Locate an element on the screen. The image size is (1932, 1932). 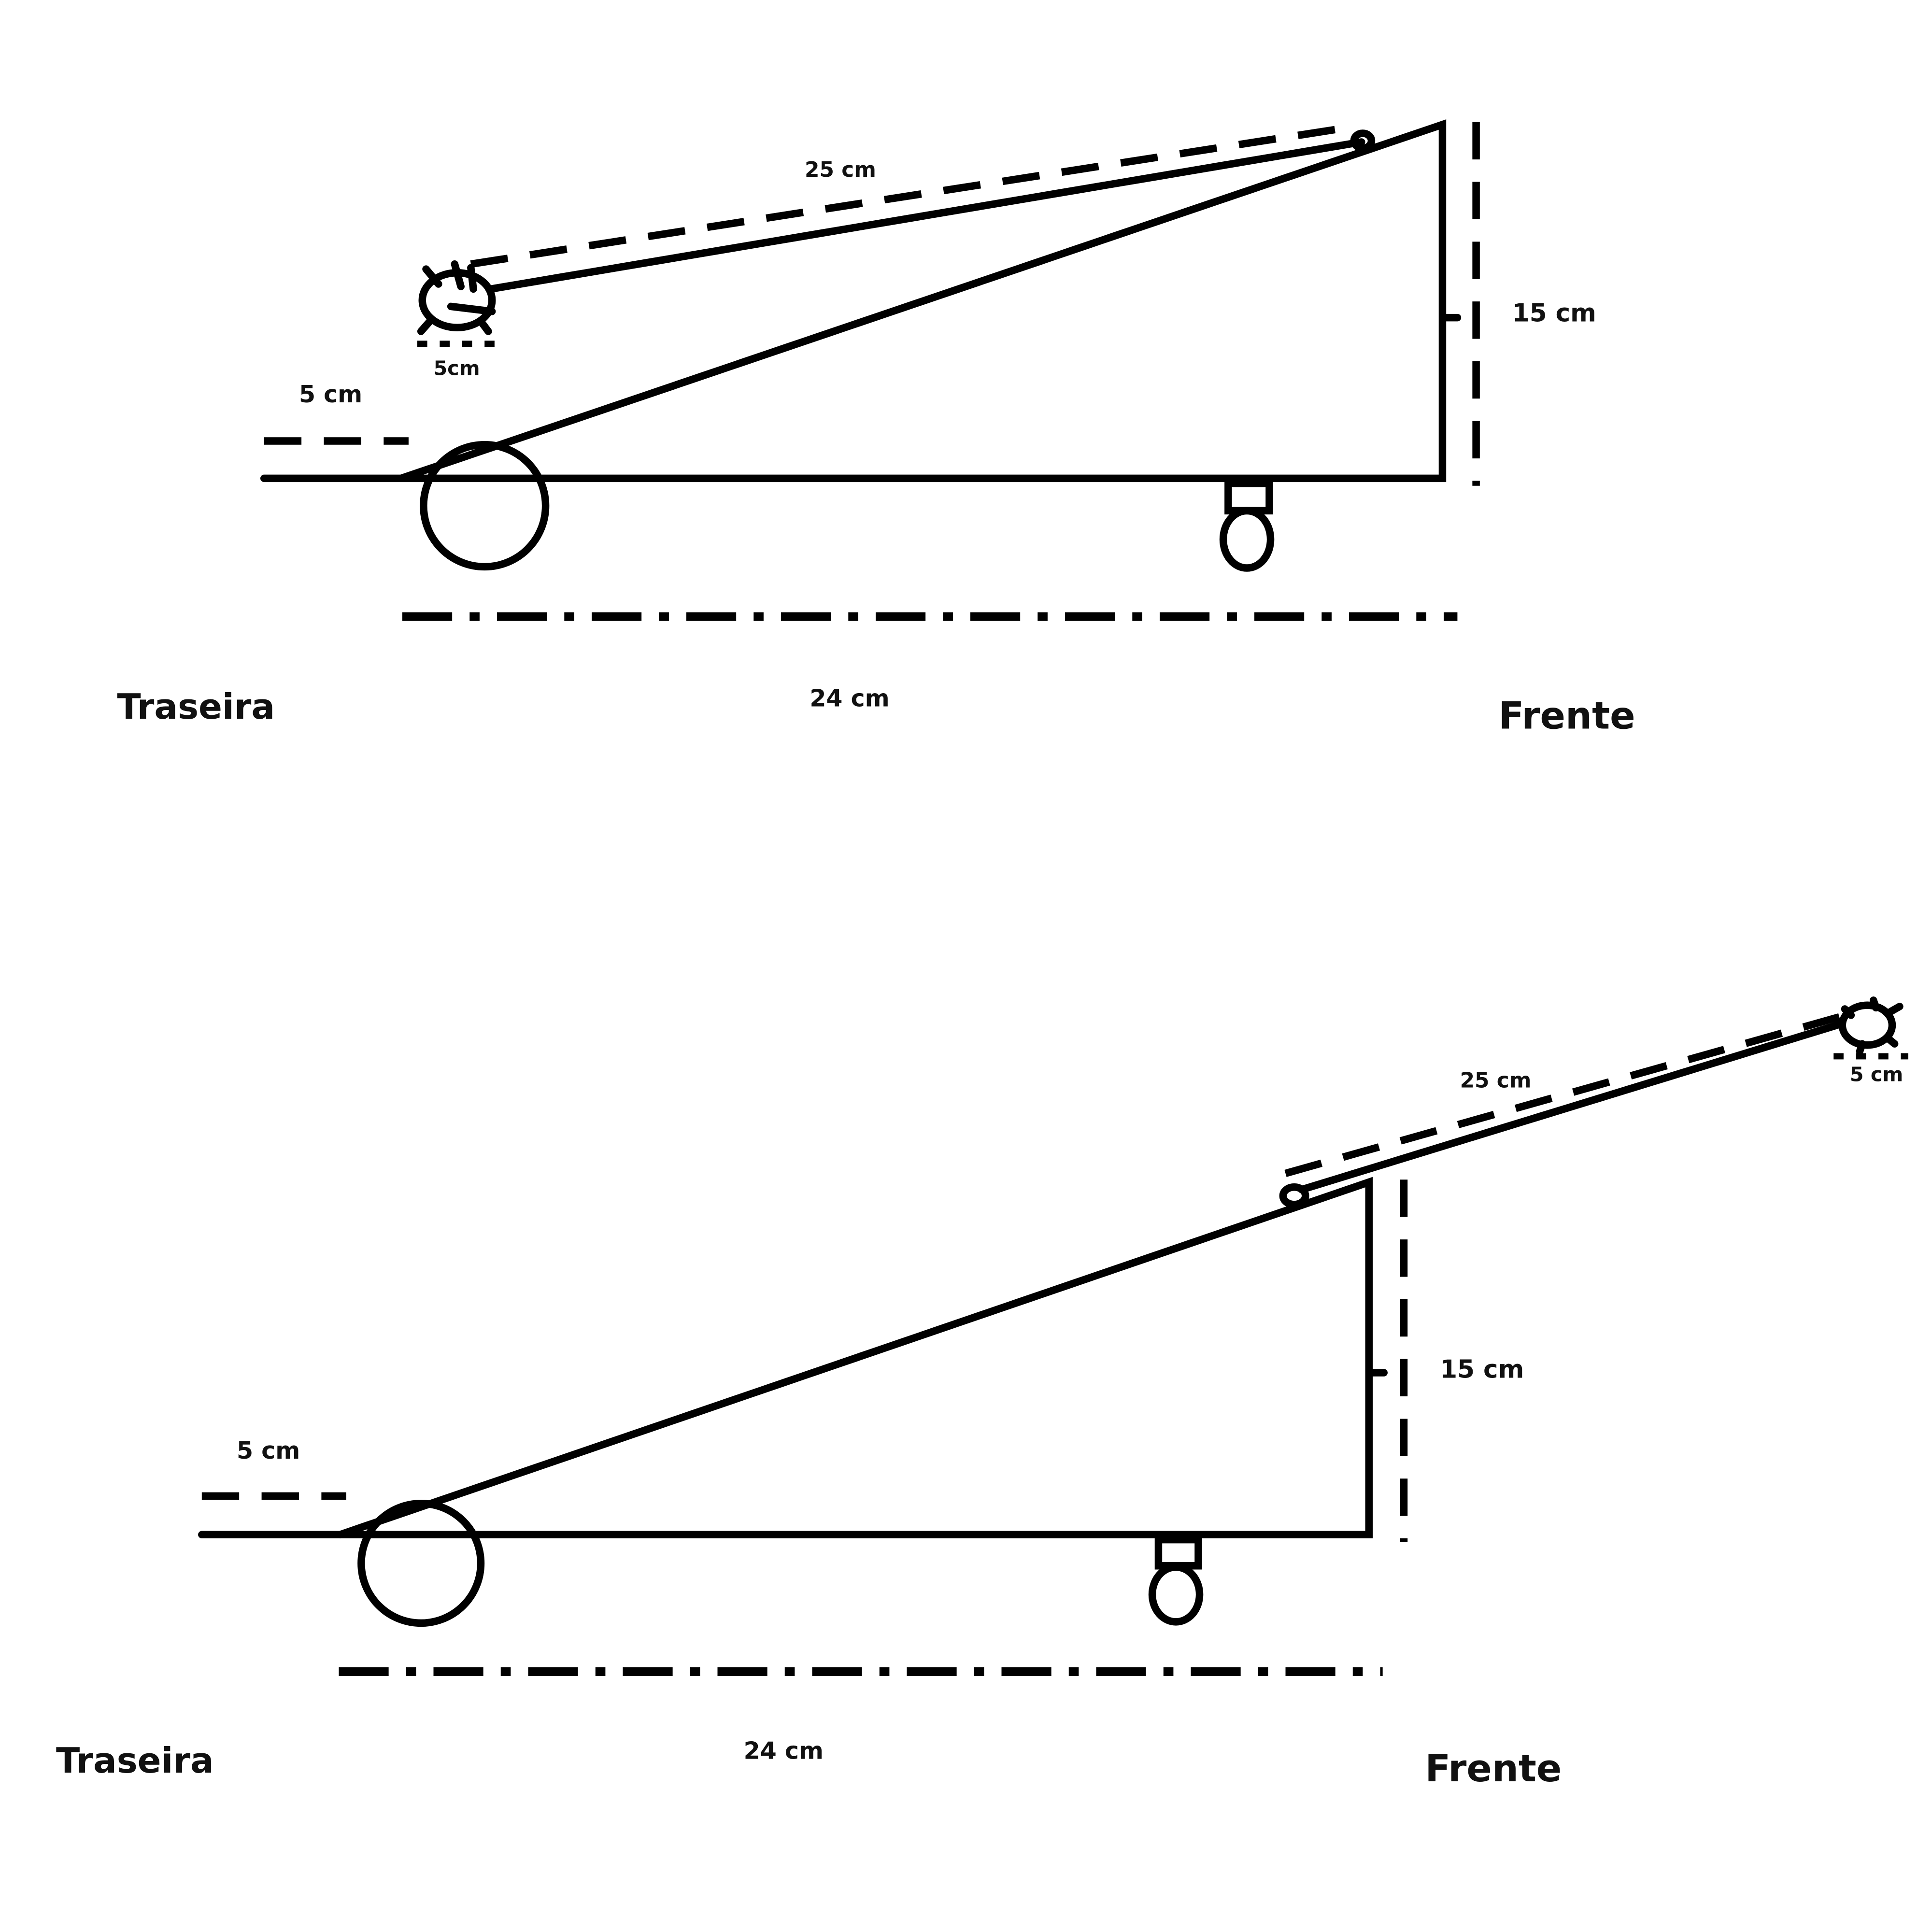
projectile-size-label: 5cm is located at coordinates (456, 368).